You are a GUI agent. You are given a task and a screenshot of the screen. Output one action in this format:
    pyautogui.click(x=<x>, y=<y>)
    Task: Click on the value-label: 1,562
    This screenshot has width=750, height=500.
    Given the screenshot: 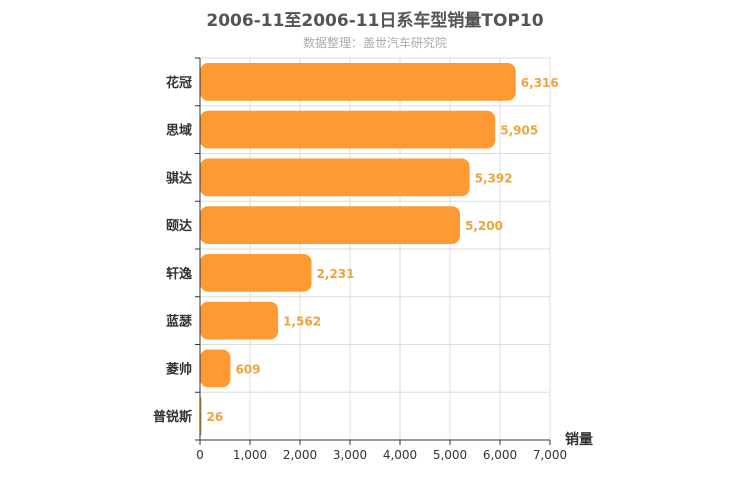 What is the action you would take?
    pyautogui.click(x=302, y=322)
    